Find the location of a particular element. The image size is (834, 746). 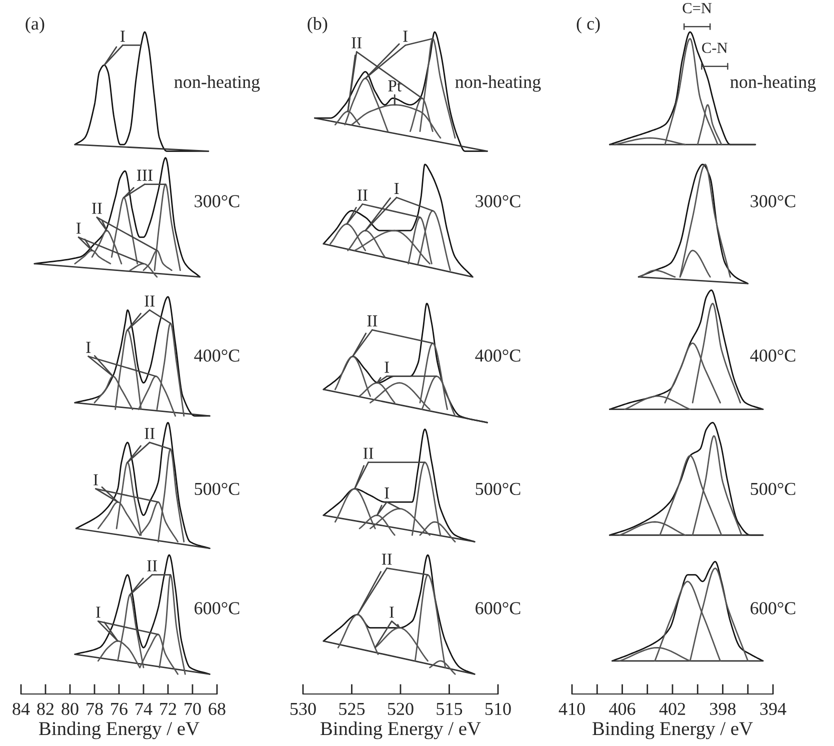

x-tick-label: 520 is located at coordinates (401, 709).